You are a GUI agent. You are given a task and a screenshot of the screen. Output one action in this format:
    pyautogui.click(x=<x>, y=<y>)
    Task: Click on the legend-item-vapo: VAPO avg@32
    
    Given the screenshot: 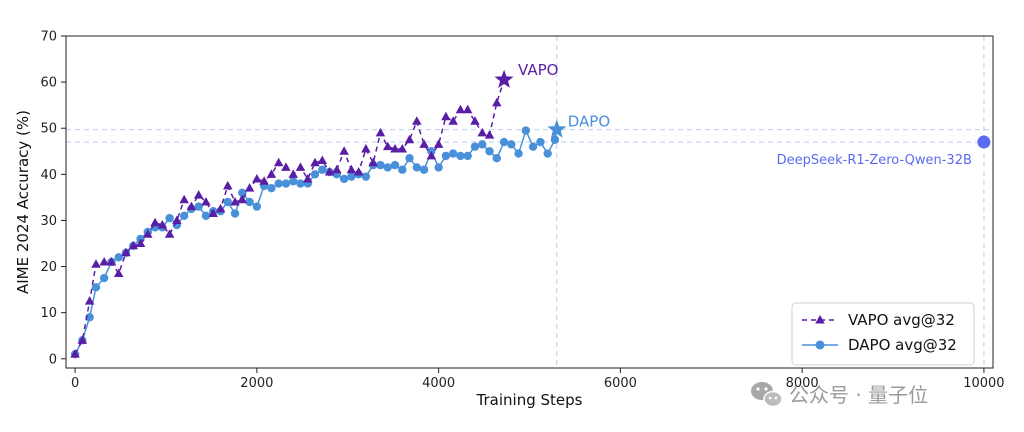 What is the action you would take?
    pyautogui.click(x=878, y=320)
    